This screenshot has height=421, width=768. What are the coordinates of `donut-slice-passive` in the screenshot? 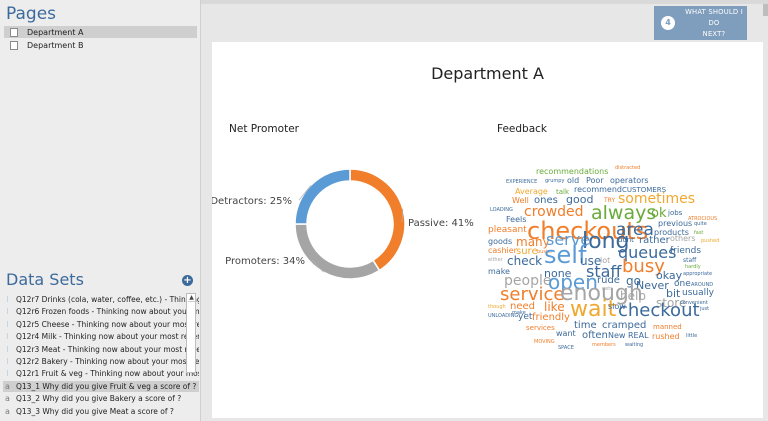 It's located at (377, 220).